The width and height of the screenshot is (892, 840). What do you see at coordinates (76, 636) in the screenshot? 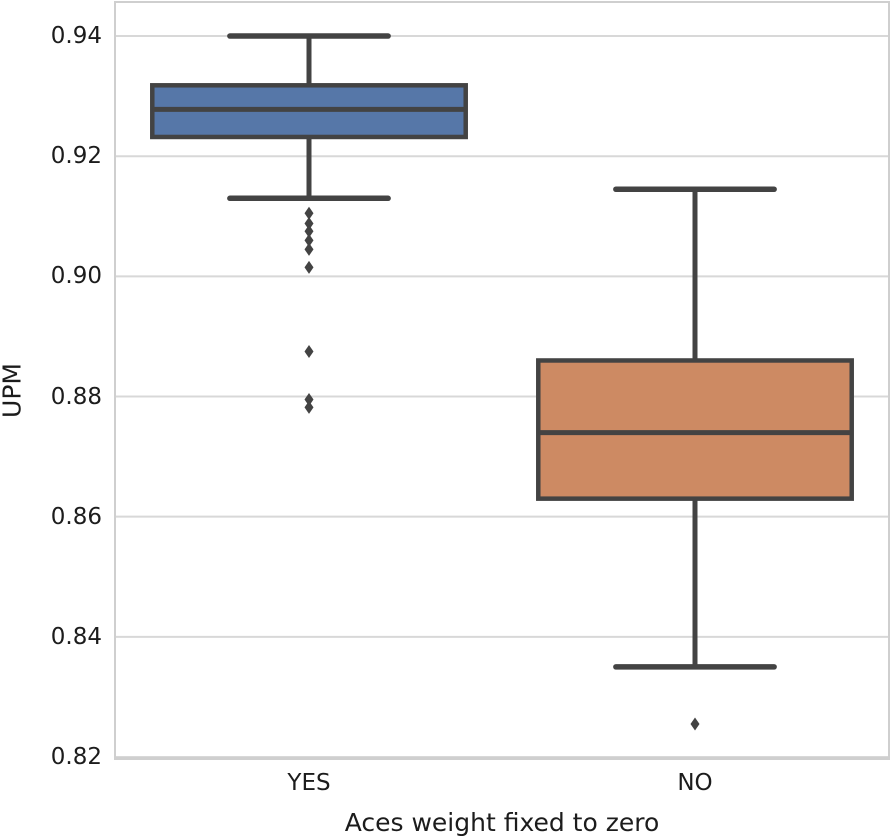
I see `y-tick-label: 0.84` at bounding box center [76, 636].